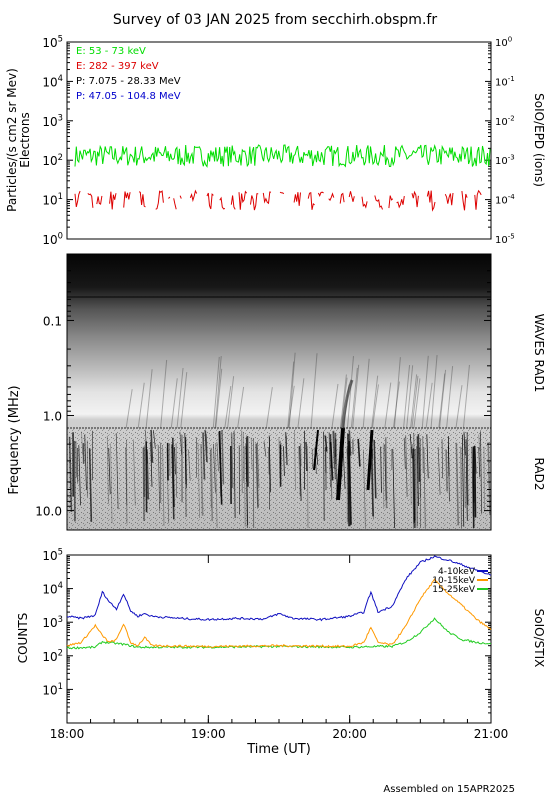  Describe the element at coordinates (505, 200) in the screenshot. I see `epd-right-tick-label: 10⁻⁴` at that location.